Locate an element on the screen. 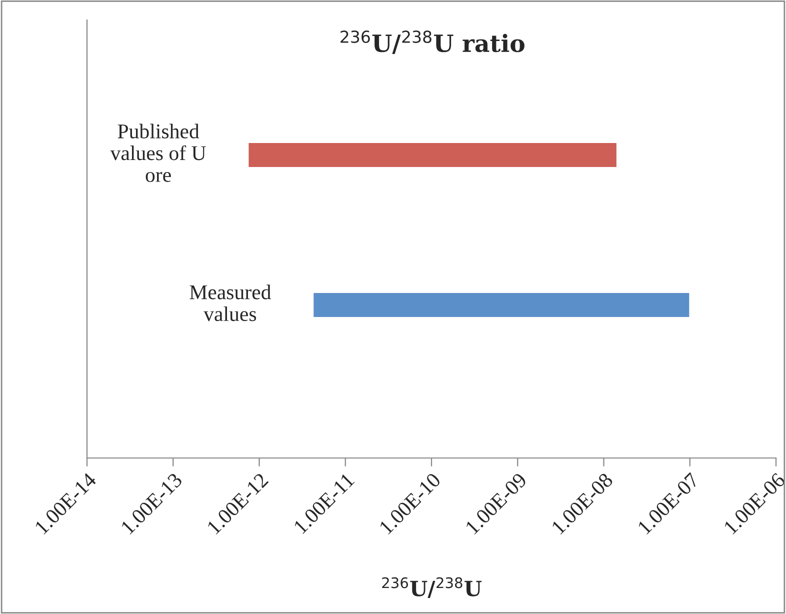 Image resolution: width=786 pixels, height=614 pixels. y-tick-label: Measured values is located at coordinates (230, 303).